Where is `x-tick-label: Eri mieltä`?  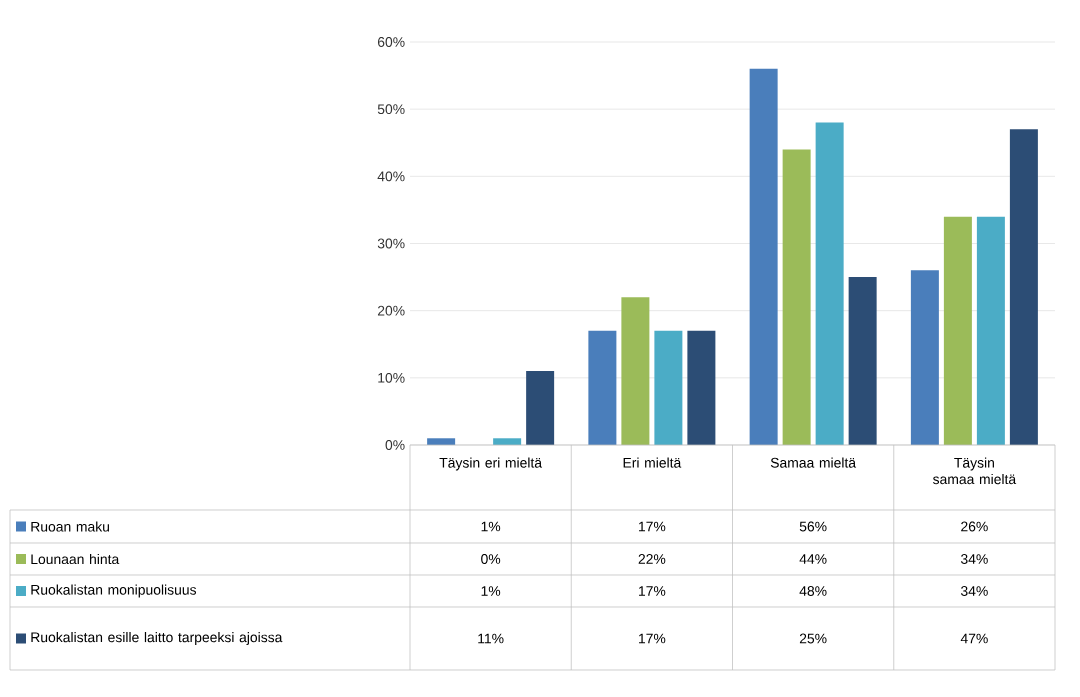
x-tick-label: Eri mieltä is located at coordinates (652, 462).